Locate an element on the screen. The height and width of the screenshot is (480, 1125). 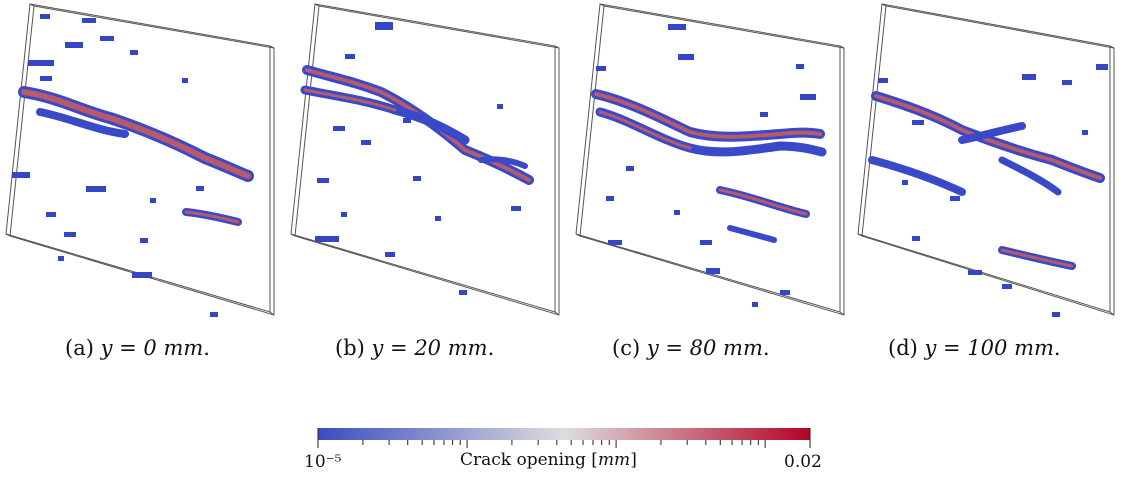
caption-a-suffix: . is located at coordinates (206, 348).